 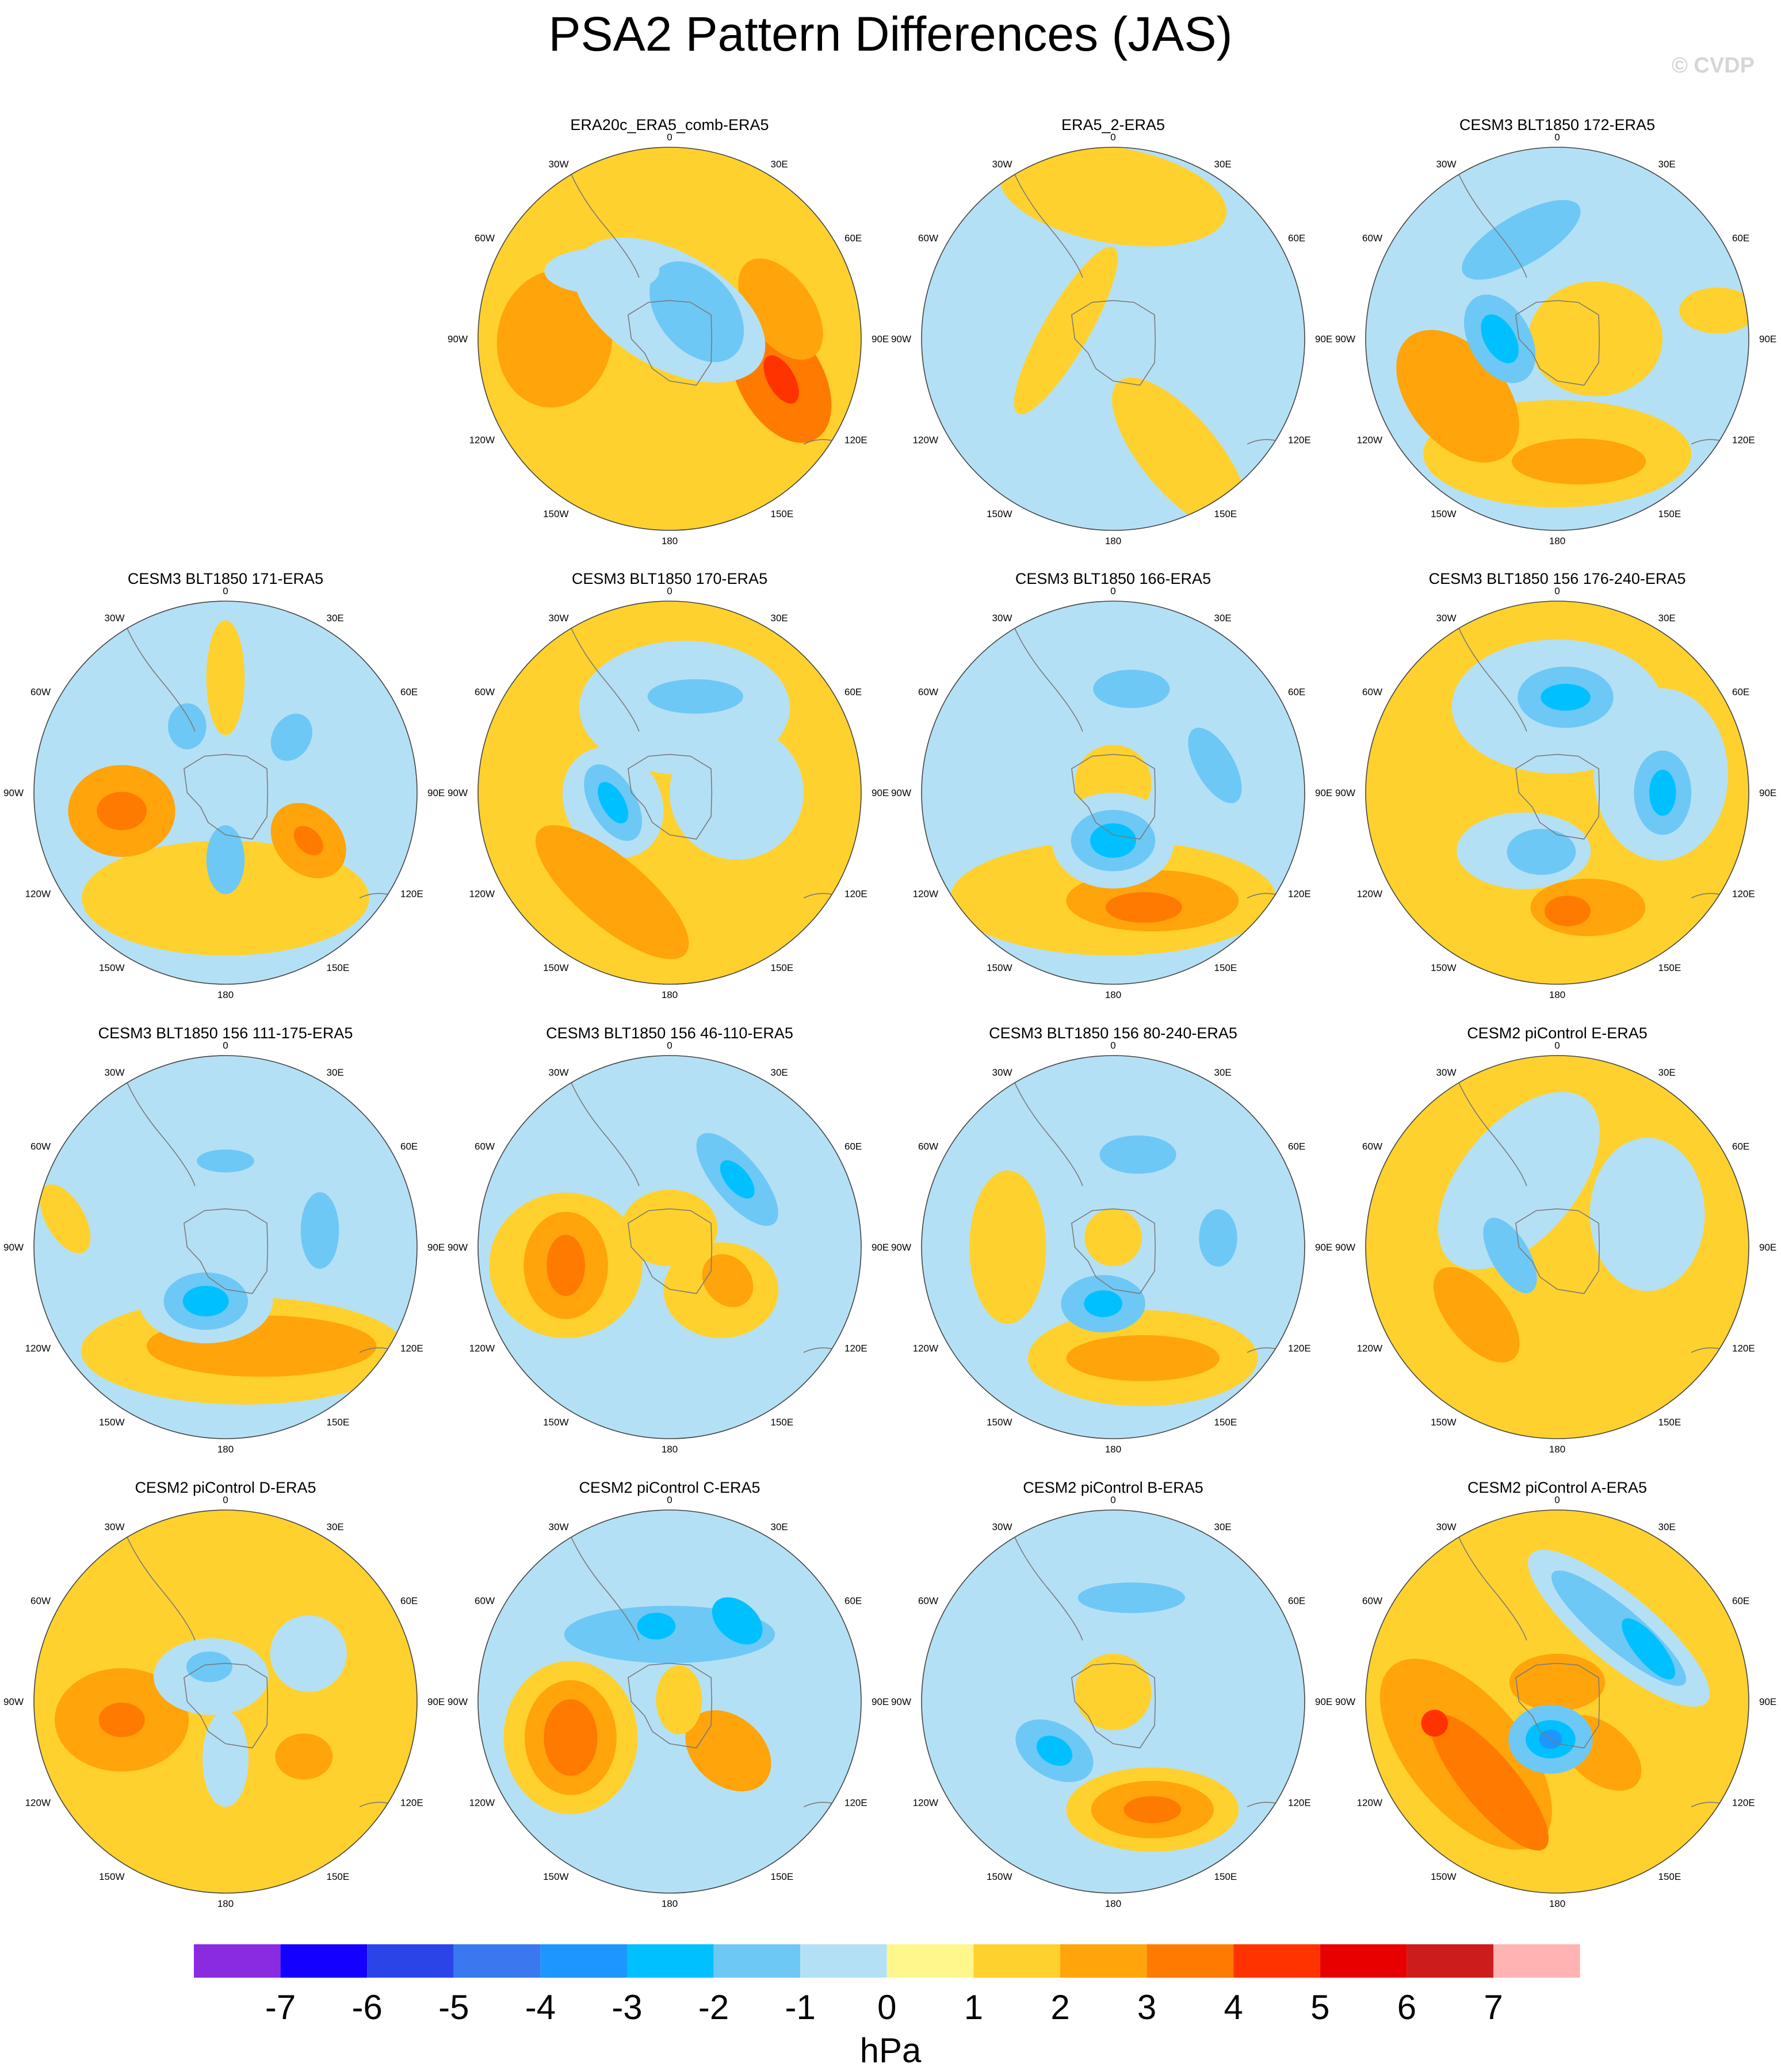 I want to click on colorbar-tick-label: -5, so click(x=453, y=2008).